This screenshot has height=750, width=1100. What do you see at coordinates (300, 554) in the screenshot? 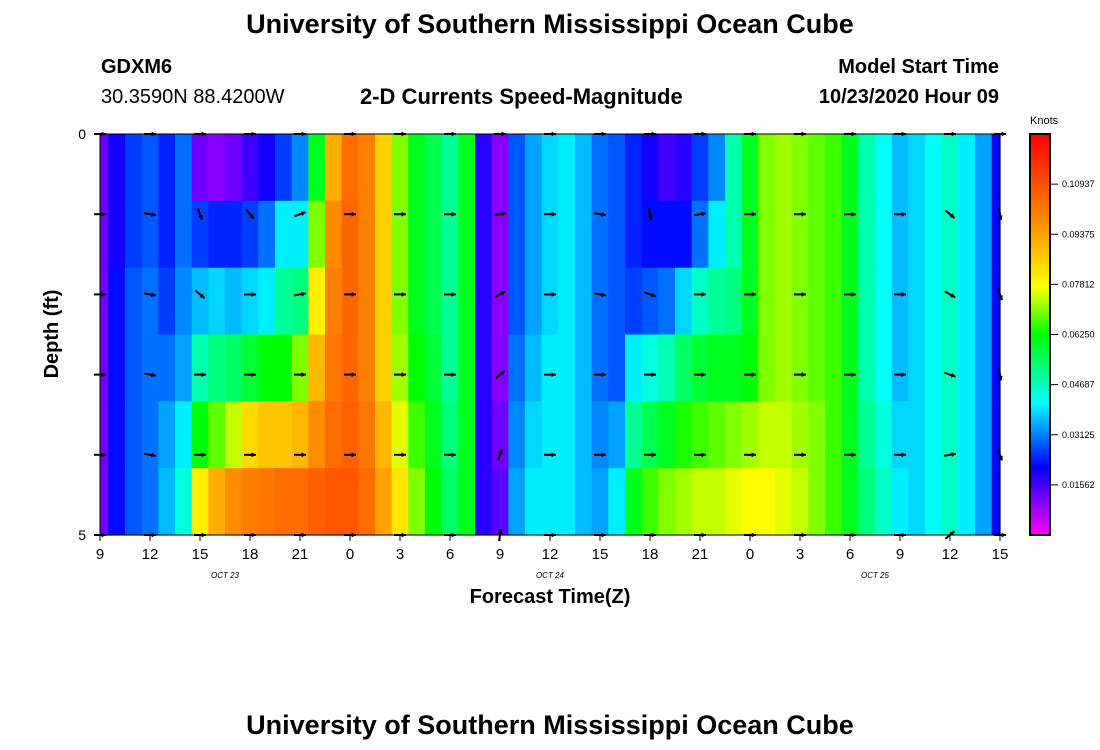
I see `x-tick-label: 21` at bounding box center [300, 554].